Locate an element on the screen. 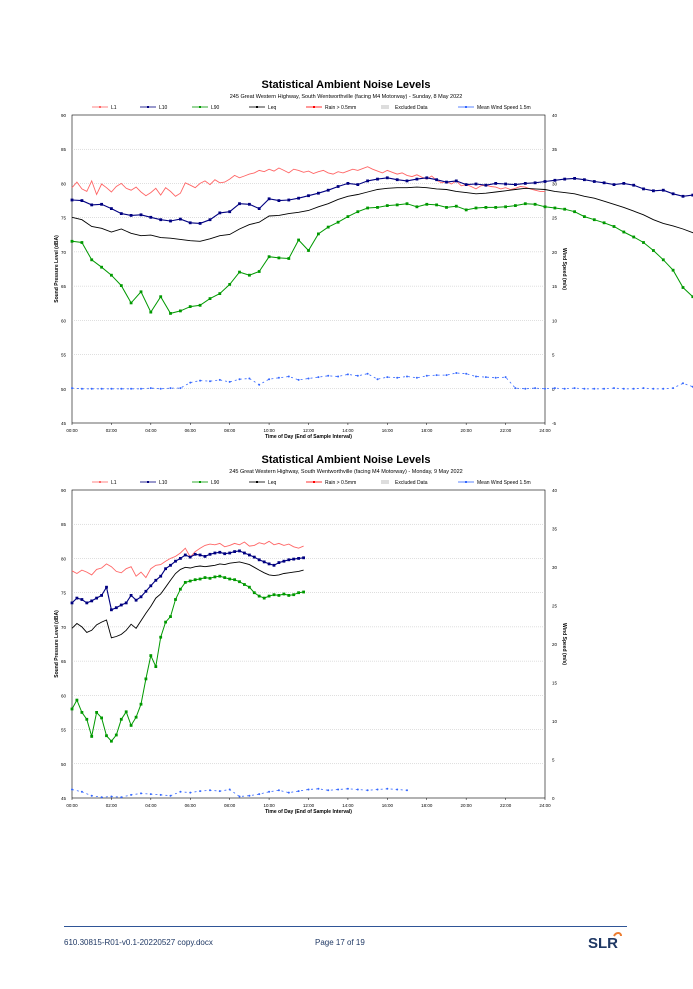 The width and height of the screenshot is (693, 989). chart-title: Statistical Ambient Noise Levels is located at coordinates (346, 85).